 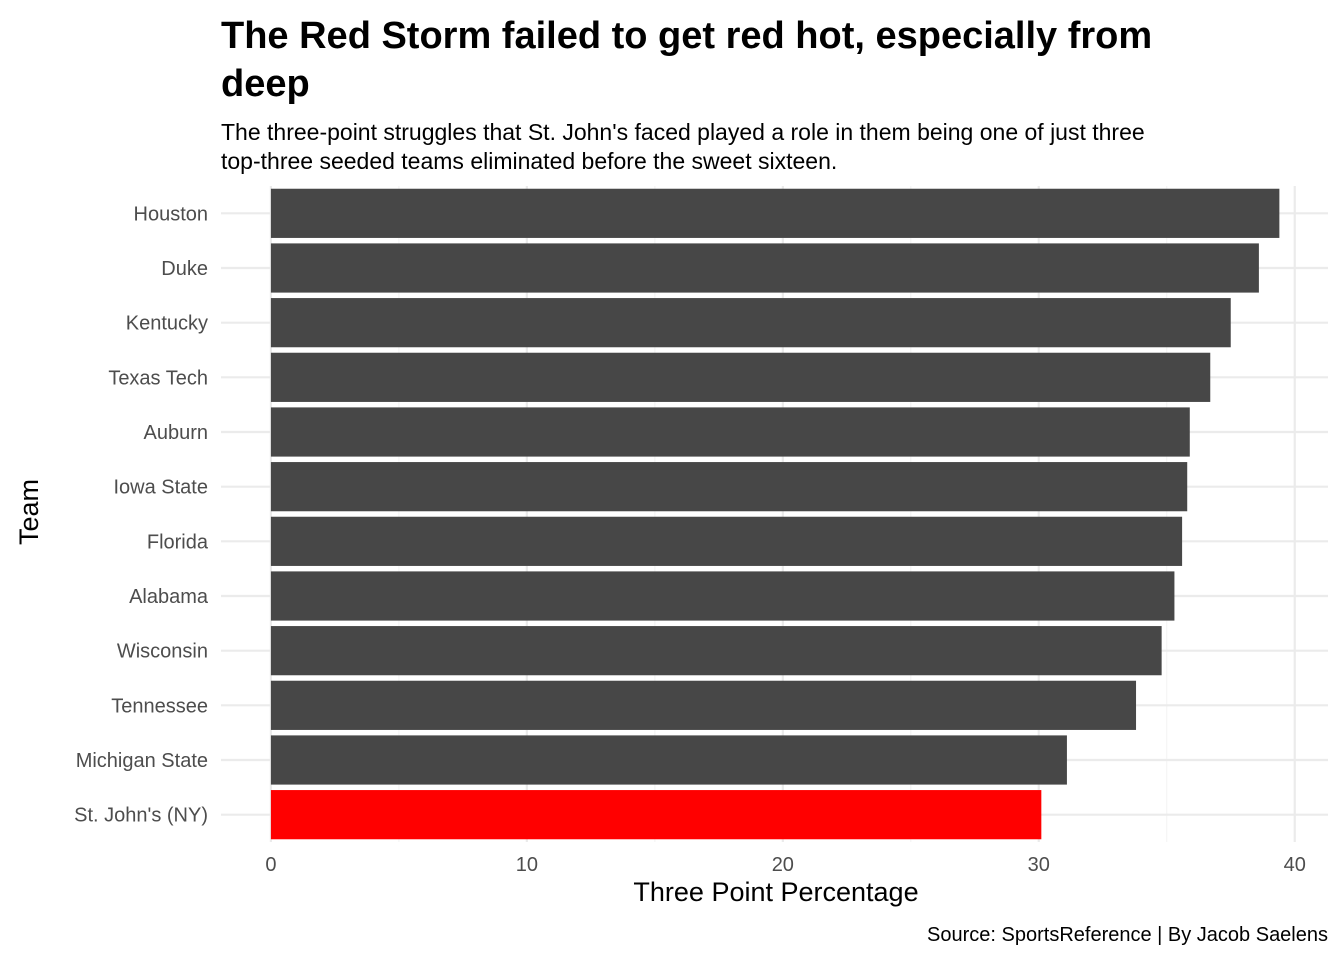 I want to click on y-tick-label: Texas Tech, so click(x=158, y=378).